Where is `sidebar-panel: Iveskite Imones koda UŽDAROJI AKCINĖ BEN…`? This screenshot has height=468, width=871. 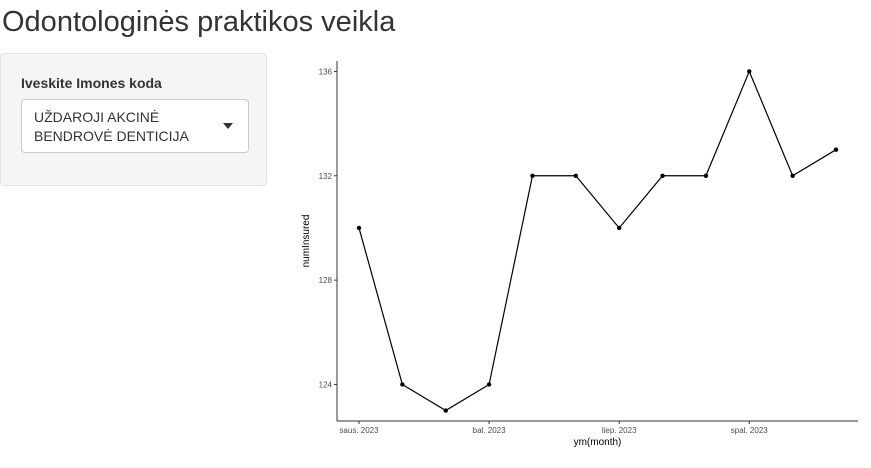 sidebar-panel: Iveskite Imones koda UŽDAROJI AKCINĖ BEN… is located at coordinates (133, 119).